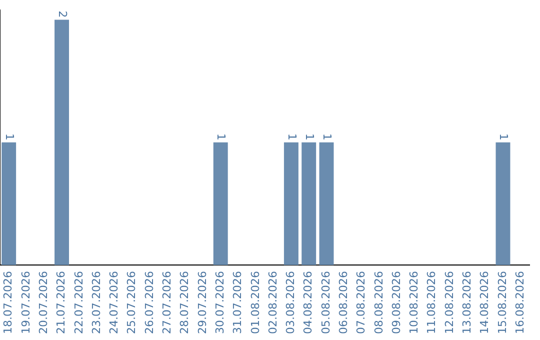  I want to click on x-tick-label: 18.07.2026, so click(8, 302).